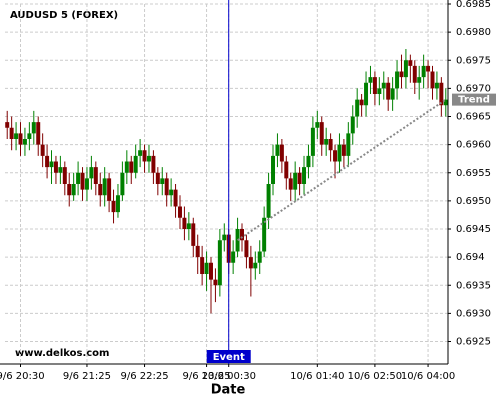  Describe the element at coordinates (473, 32) in the screenshot. I see `y-tick-label: 0.6980` at that location.